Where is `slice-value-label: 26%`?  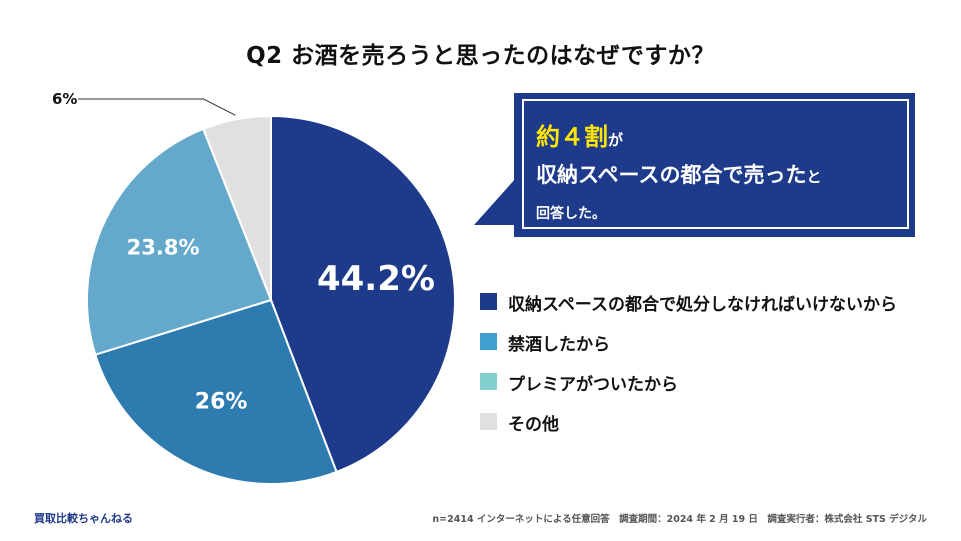 slice-value-label: 26% is located at coordinates (221, 402).